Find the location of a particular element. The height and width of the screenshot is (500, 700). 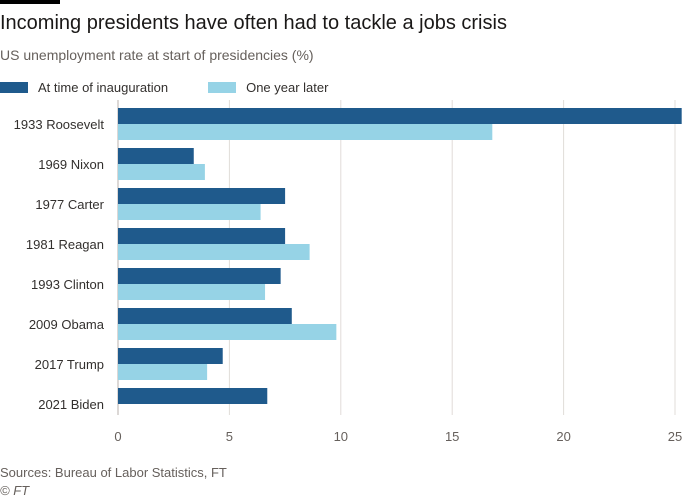

x-tick-label: 15 is located at coordinates (452, 436).